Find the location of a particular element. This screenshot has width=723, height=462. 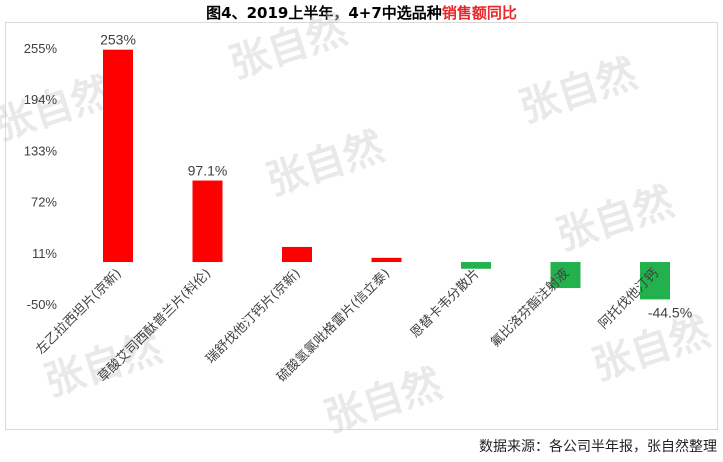

data-label: 97.1% is located at coordinates (208, 171).